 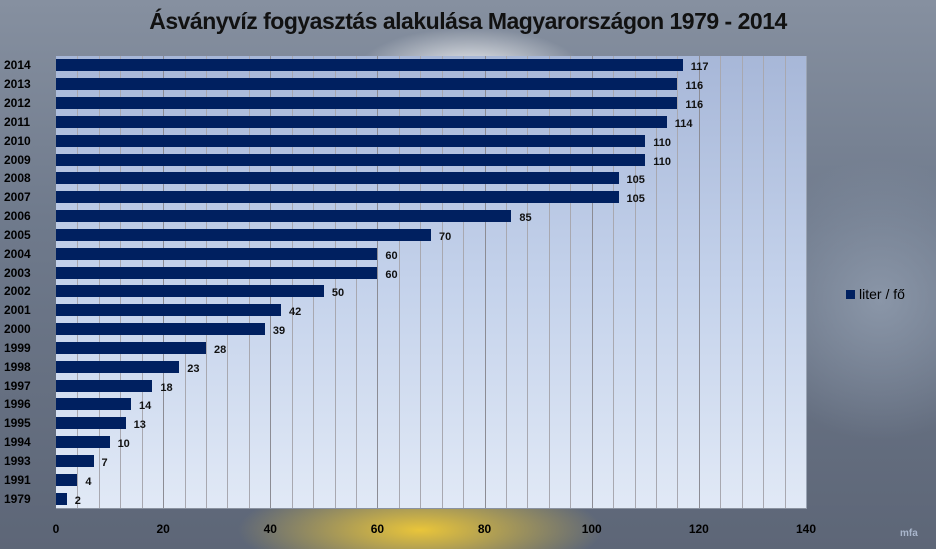 I want to click on category-label: 2014, so click(x=17, y=65).